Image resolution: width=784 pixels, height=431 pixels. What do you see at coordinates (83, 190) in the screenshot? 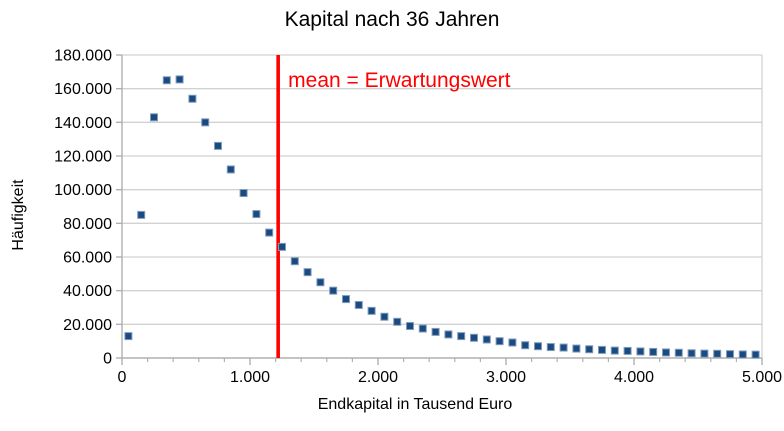
I see `y-tick-label: 100.000` at bounding box center [83, 190].